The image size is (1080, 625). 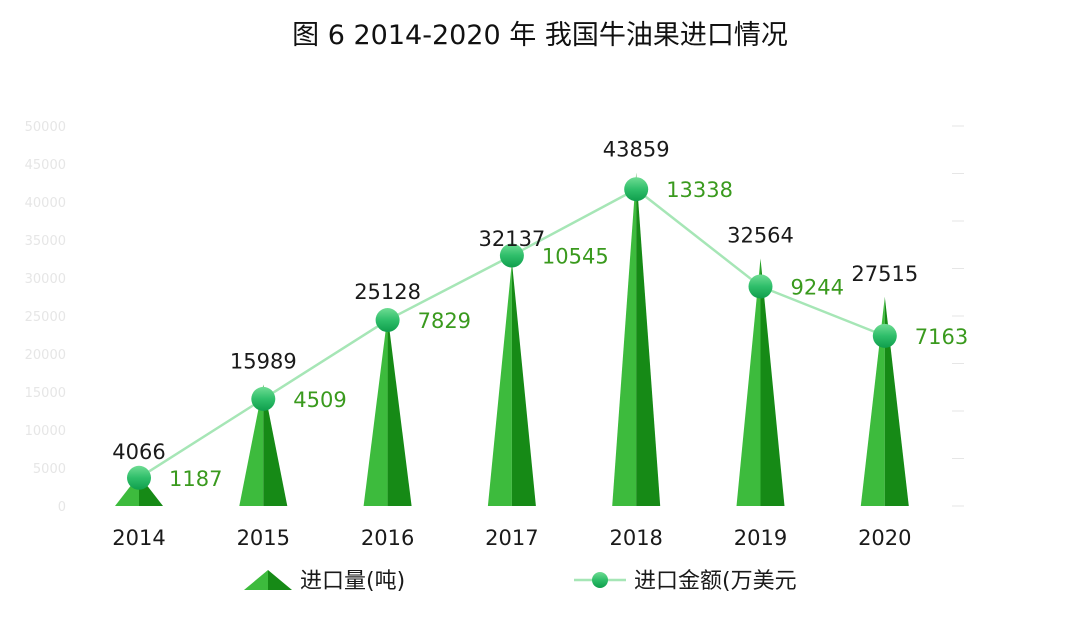 I want to click on y-tick-label: 5000, so click(x=49, y=469).